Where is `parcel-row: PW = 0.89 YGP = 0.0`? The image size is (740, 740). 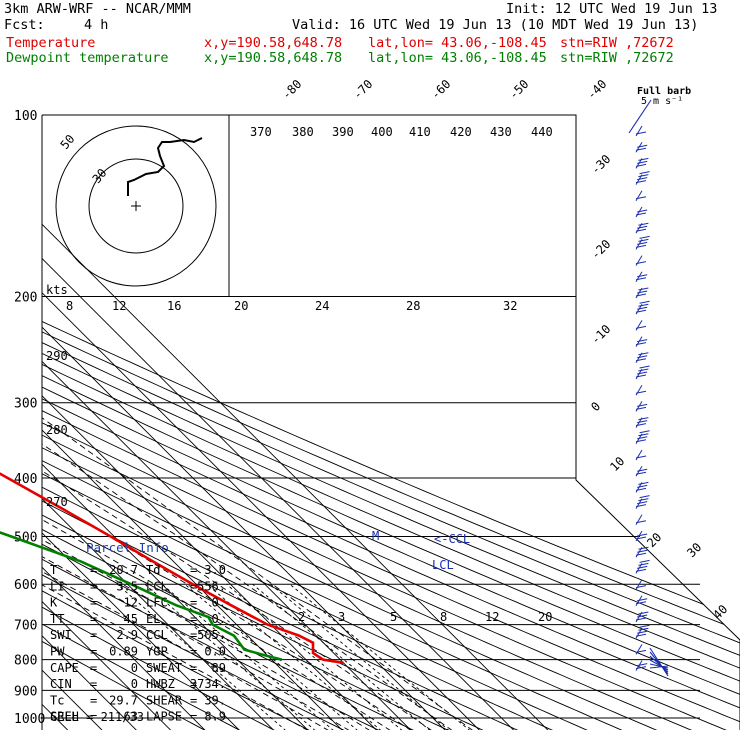
parcel-row: PW = 0.89 YGP = 0.0 is located at coordinates (138, 652).